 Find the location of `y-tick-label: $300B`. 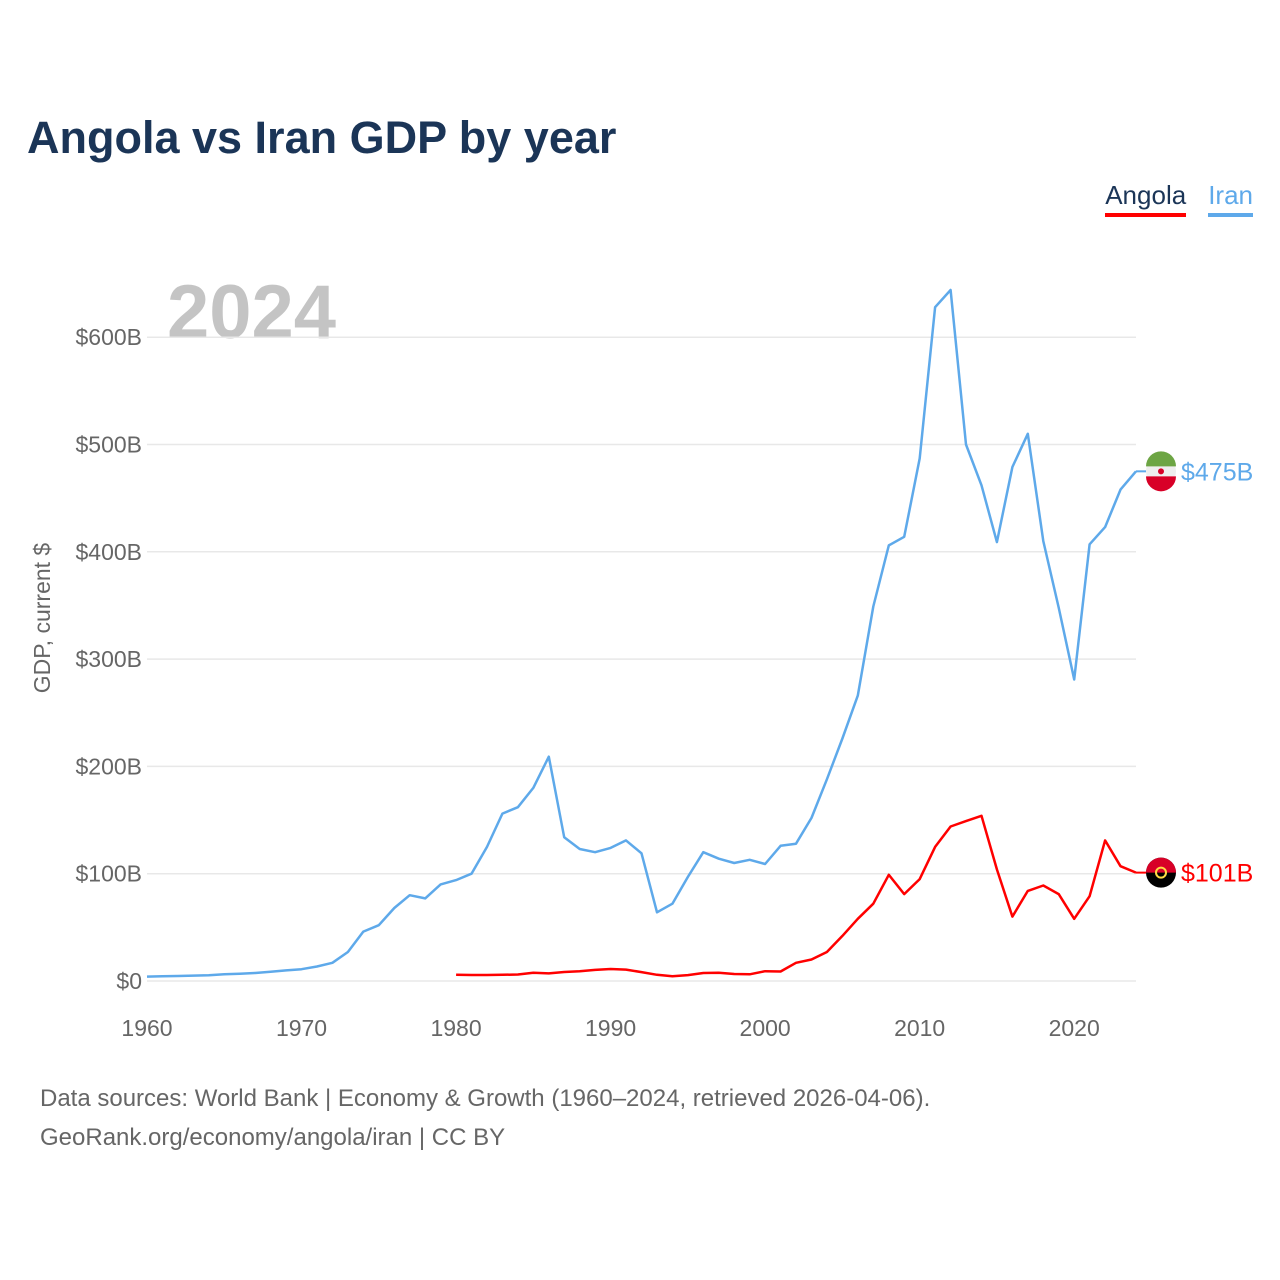

y-tick-label: $300B is located at coordinates (108, 659).